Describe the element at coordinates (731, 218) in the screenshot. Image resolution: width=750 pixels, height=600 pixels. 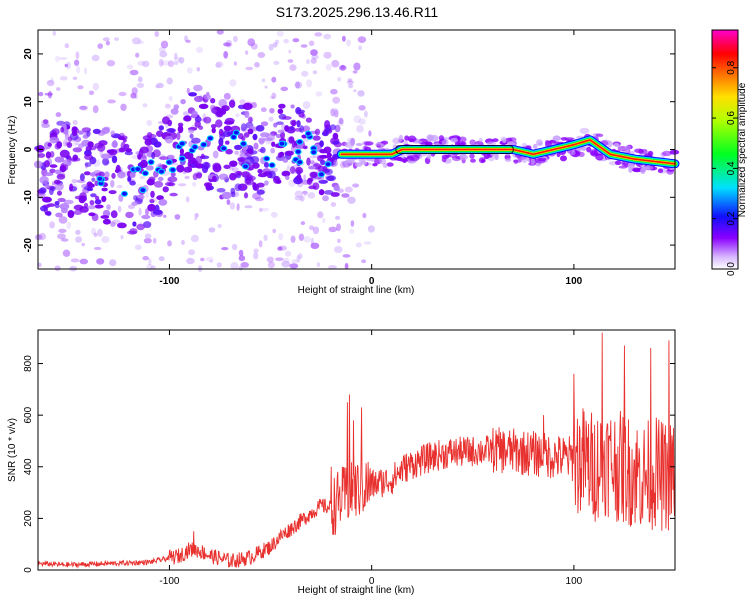
I see `colorbar-tick-label: 0.2` at that location.